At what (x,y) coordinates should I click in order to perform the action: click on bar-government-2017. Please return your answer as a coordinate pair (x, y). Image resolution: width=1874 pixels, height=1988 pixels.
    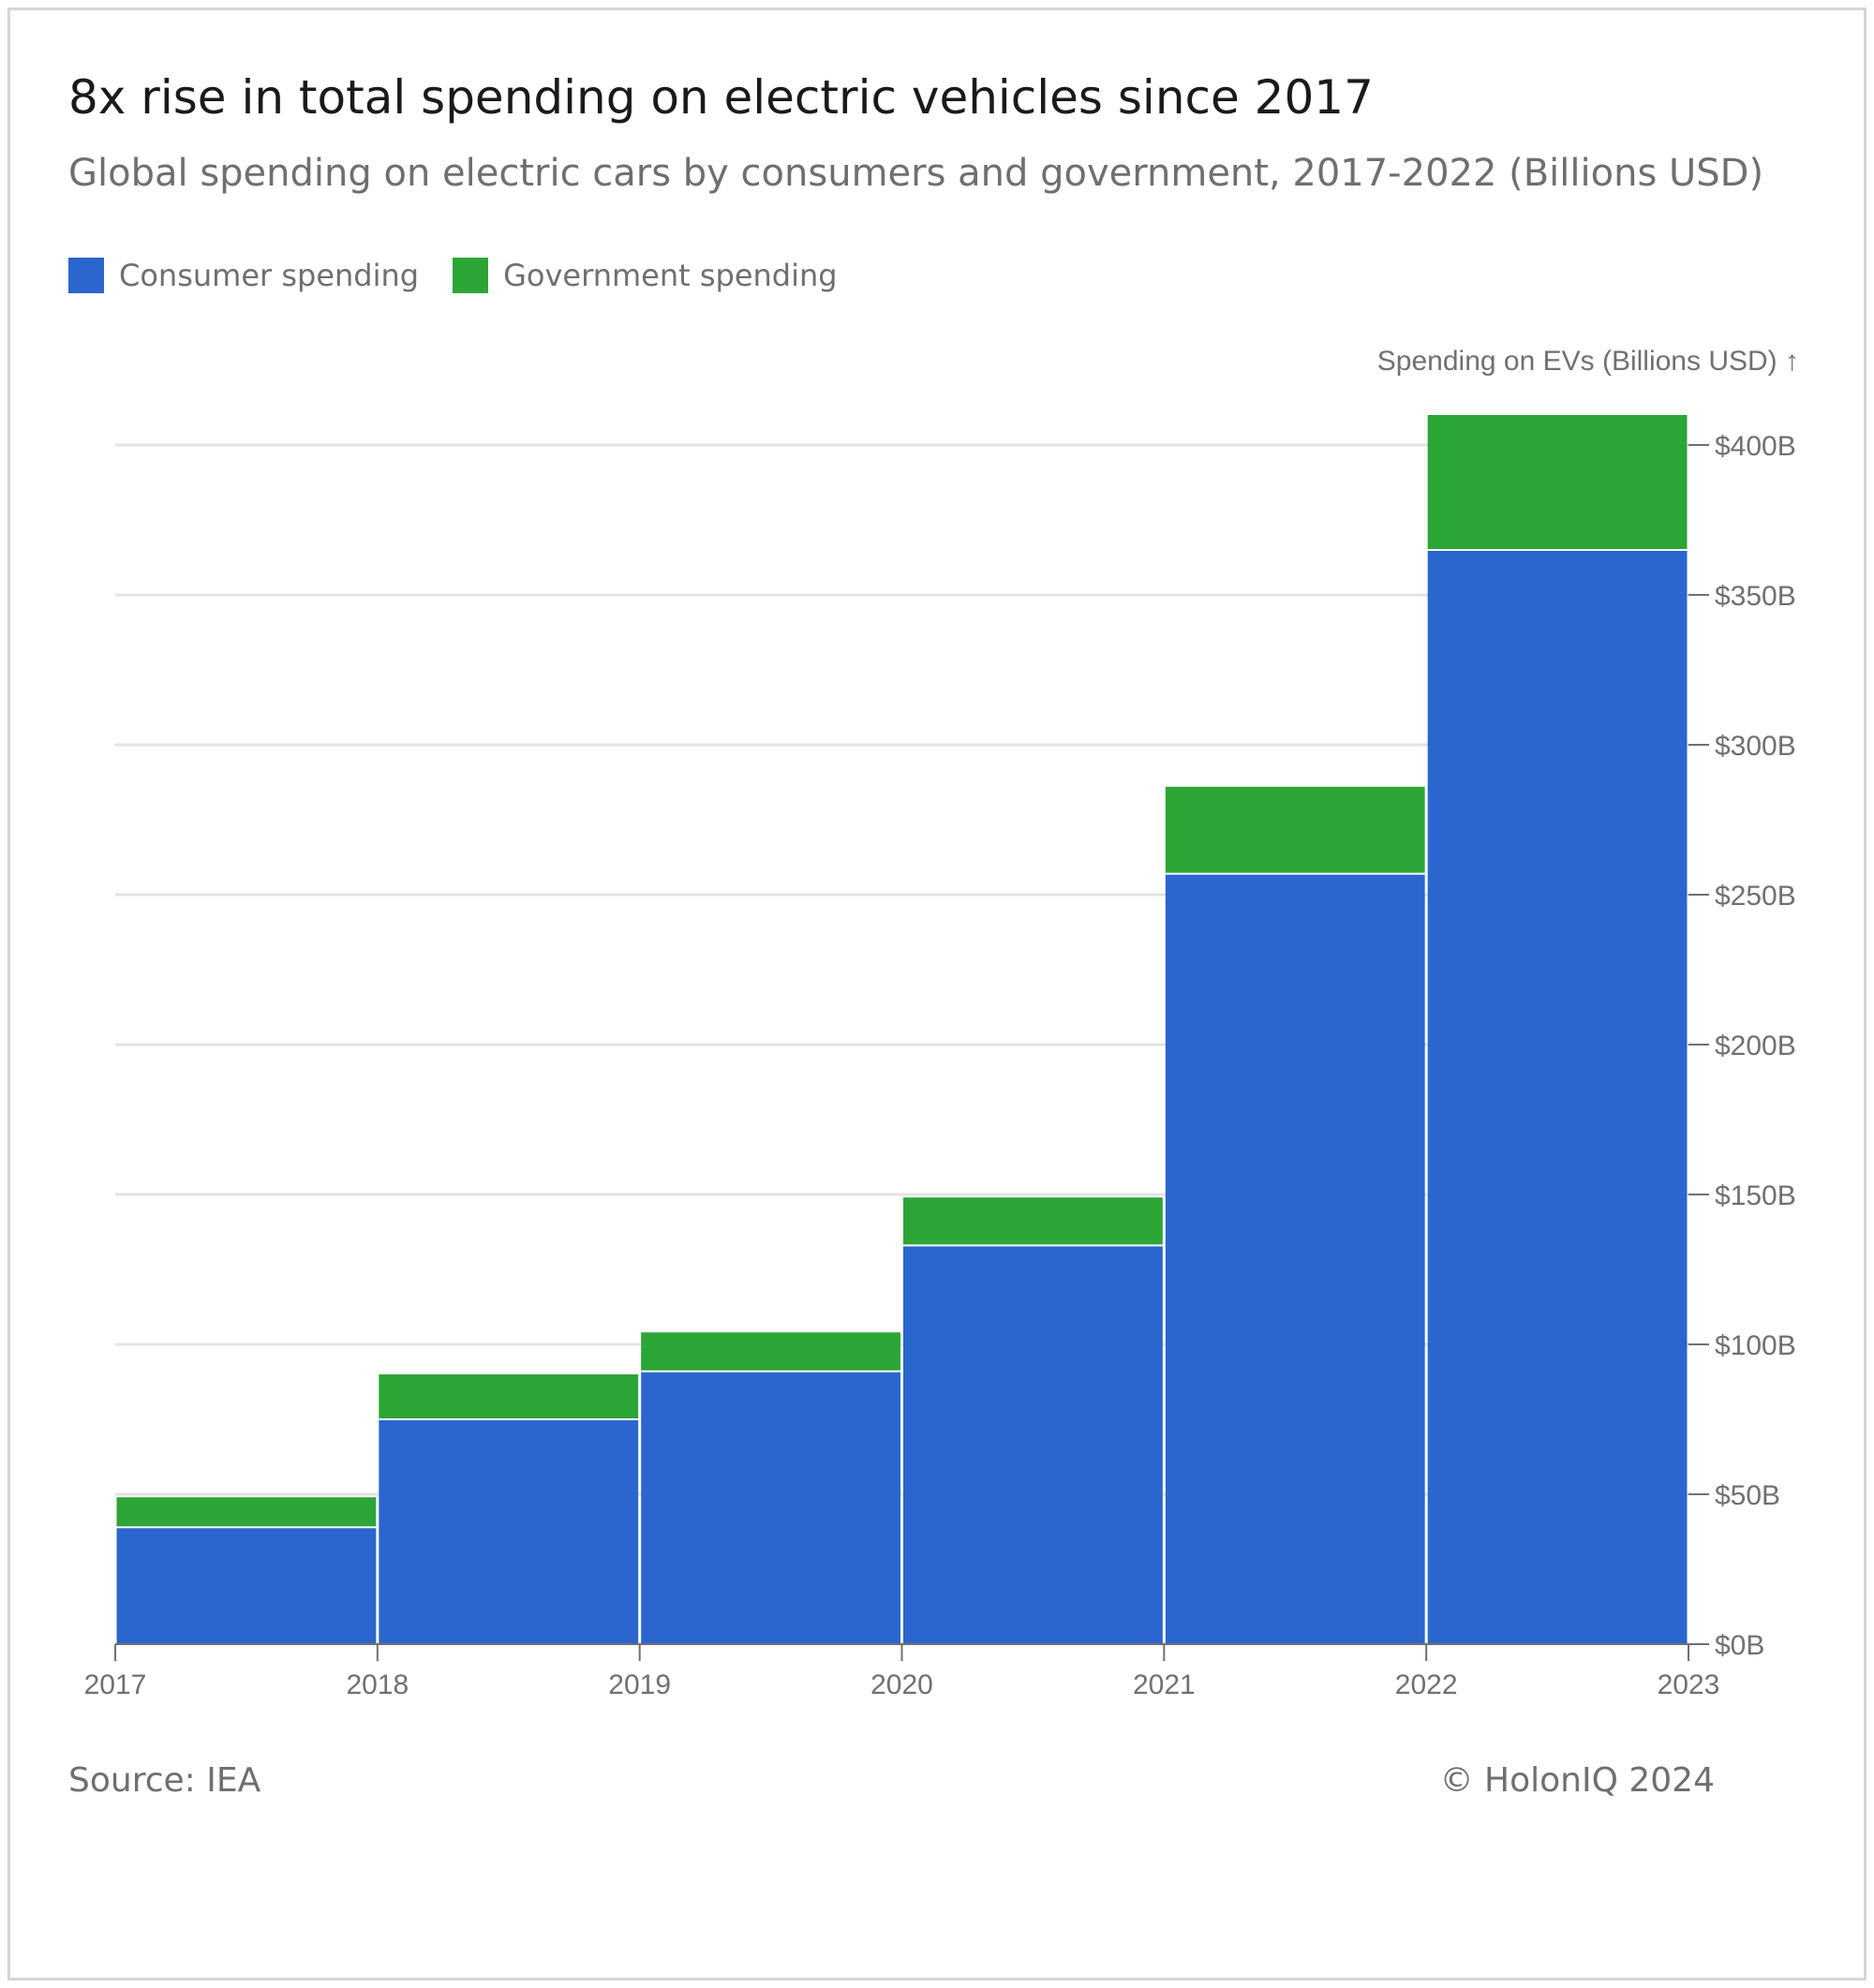
    Looking at the image, I should click on (246, 1512).